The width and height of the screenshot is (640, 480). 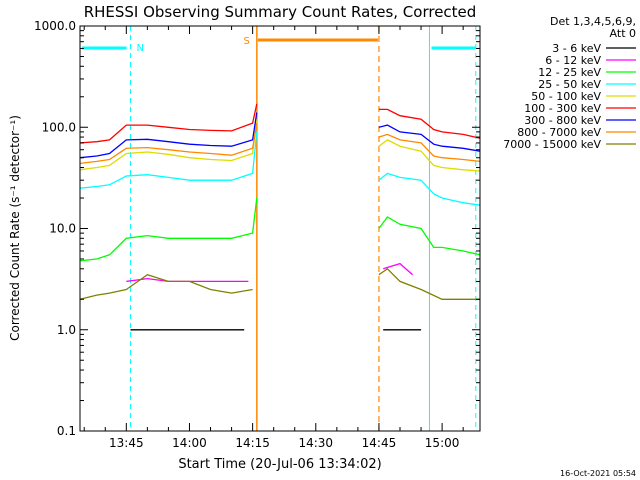 I want to click on legend-label: 25 - 50 keV, so click(x=569, y=84).